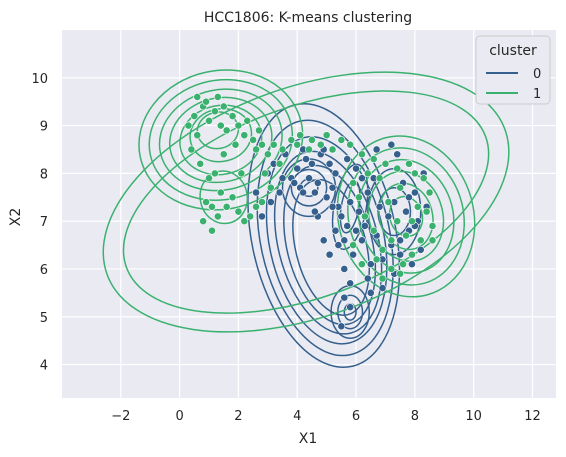  What do you see at coordinates (532, 416) in the screenshot?
I see `x-tick-label: 12` at bounding box center [532, 416].